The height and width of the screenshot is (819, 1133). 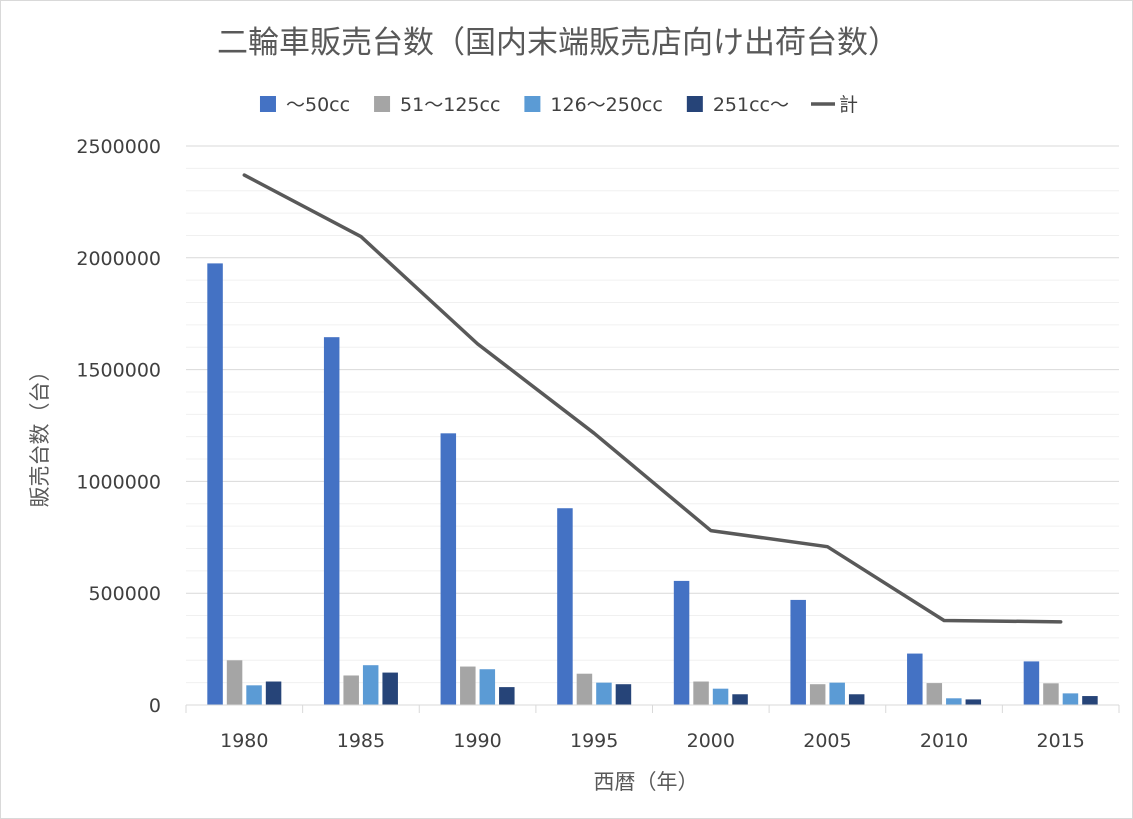 What do you see at coordinates (1061, 741) in the screenshot?
I see `x-tick-label: 2015` at bounding box center [1061, 741].